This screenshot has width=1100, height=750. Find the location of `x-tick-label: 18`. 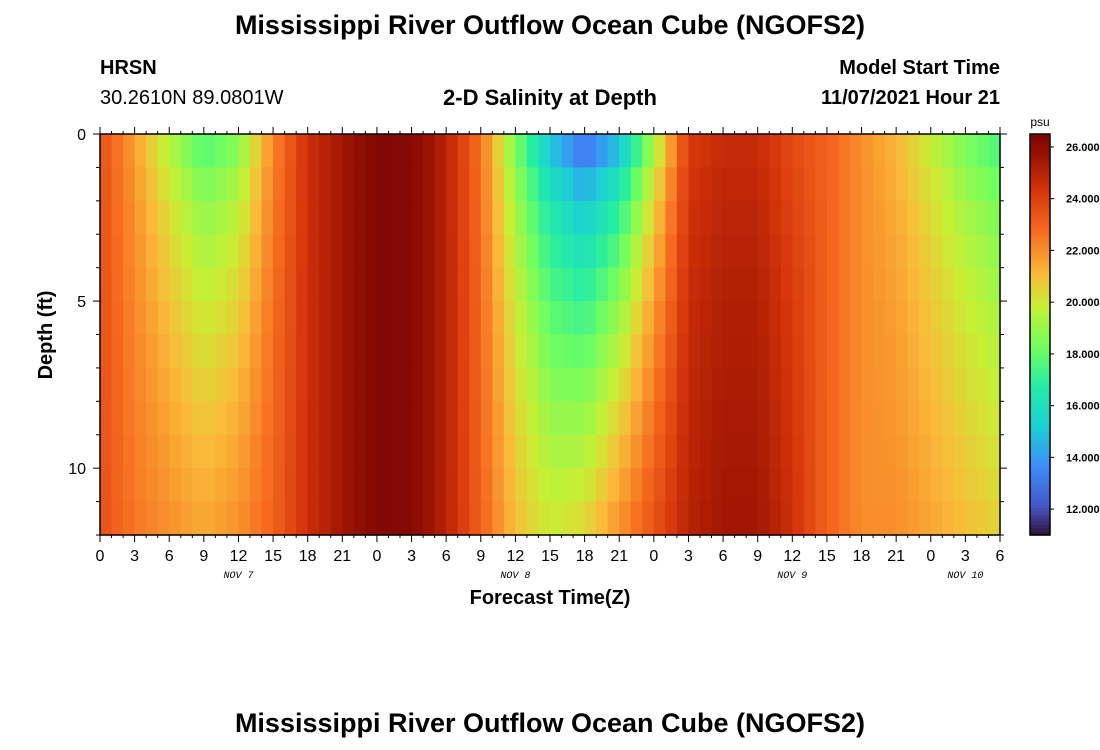

x-tick-label: 18 is located at coordinates (862, 556).